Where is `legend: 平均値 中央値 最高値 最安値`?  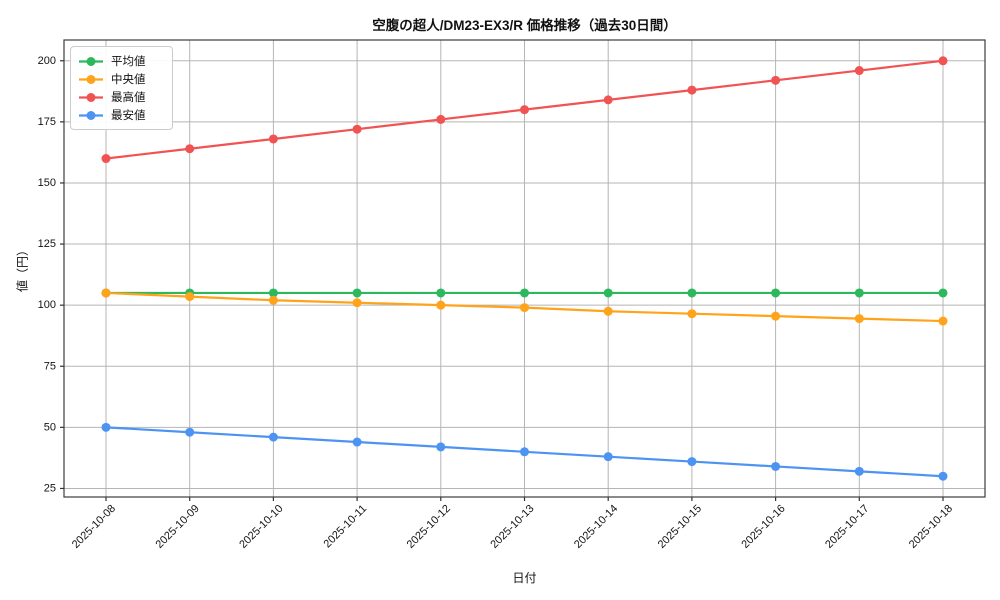 legend: 平均値 中央値 最高値 最安値 is located at coordinates (121, 88).